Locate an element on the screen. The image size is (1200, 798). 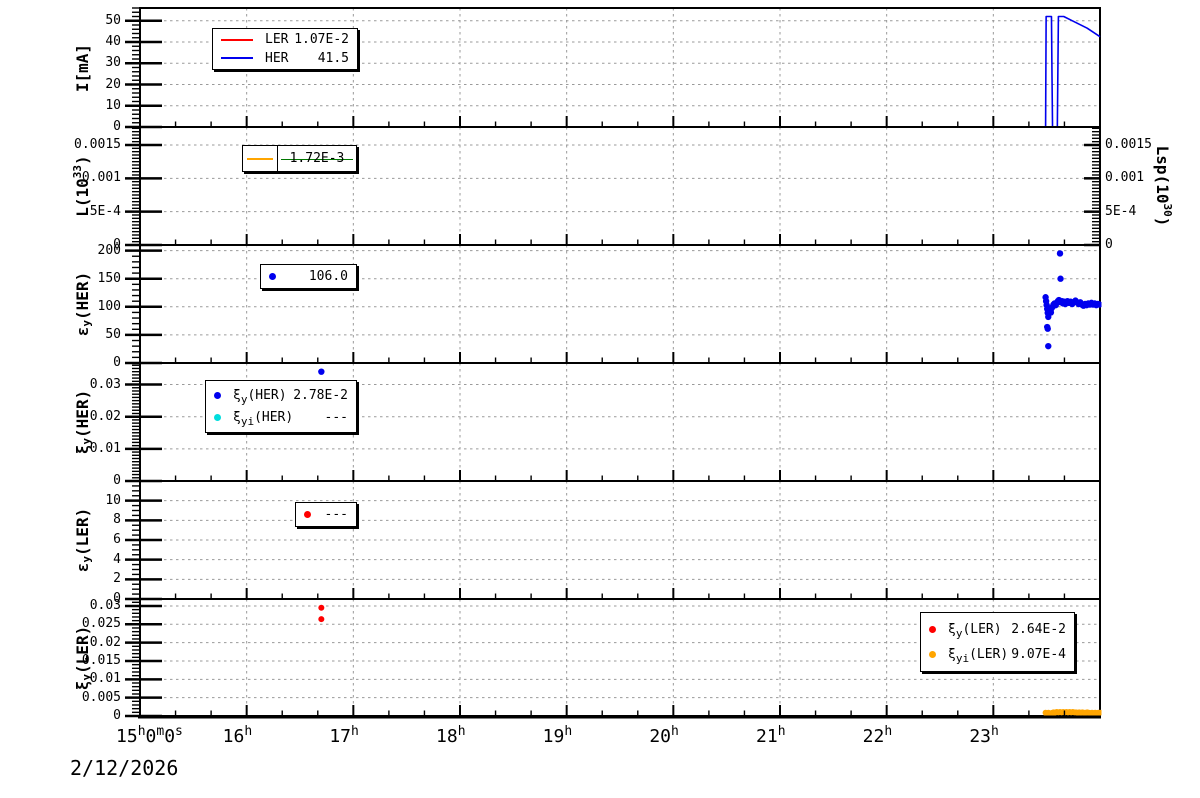
legend-value: 2.64E-2 is located at coordinates (1038, 630).